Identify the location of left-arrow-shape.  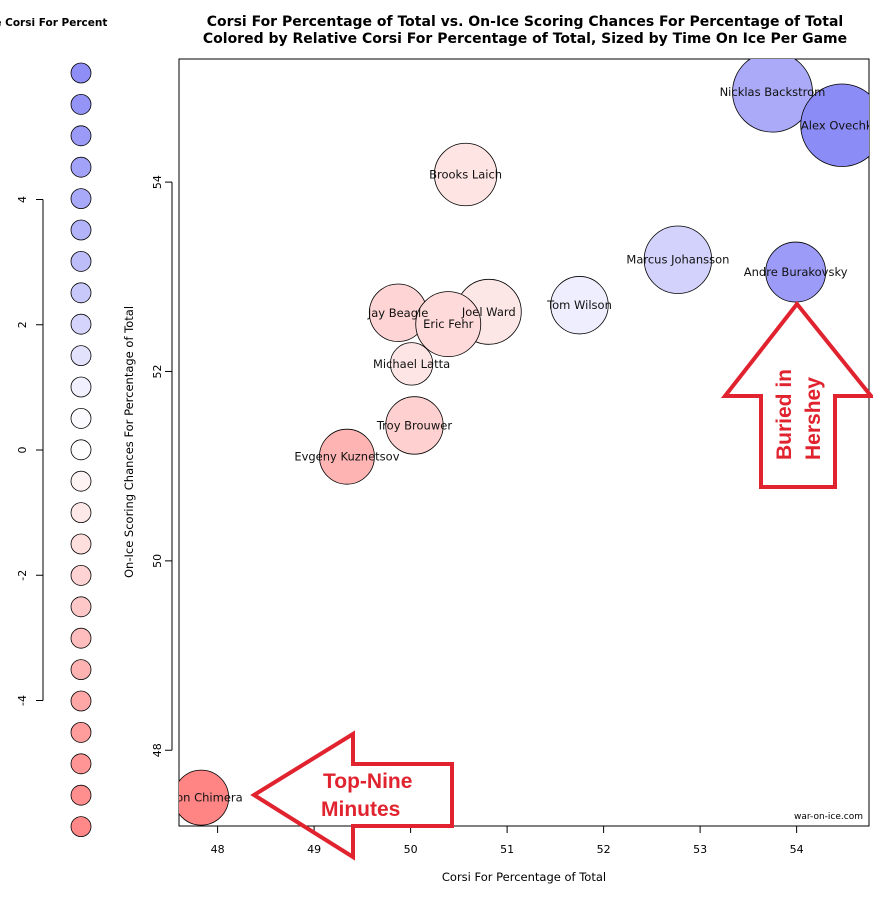
(352, 795).